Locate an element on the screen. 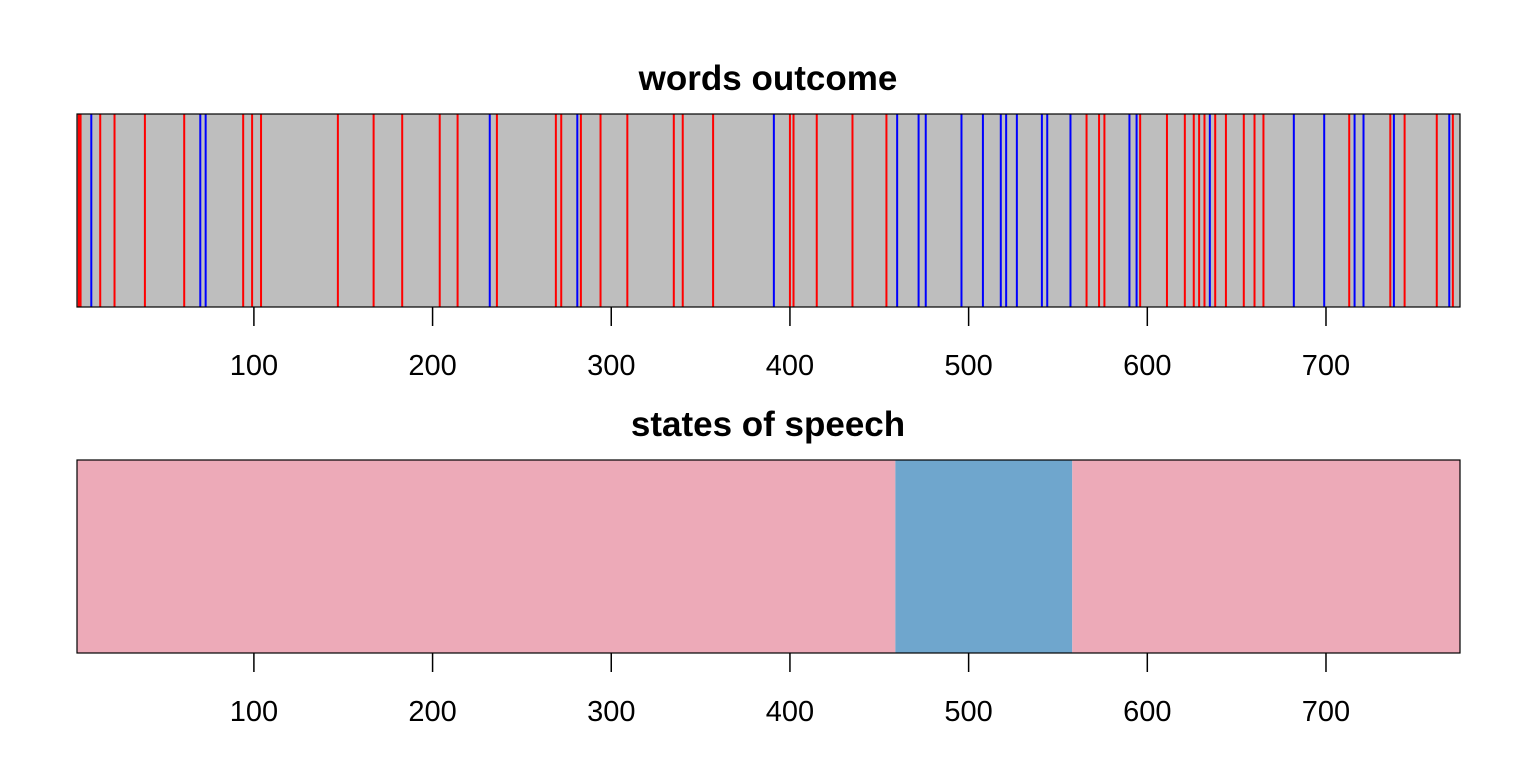 The width and height of the screenshot is (1536, 768). chart-title: words outcome is located at coordinates (768, 78).